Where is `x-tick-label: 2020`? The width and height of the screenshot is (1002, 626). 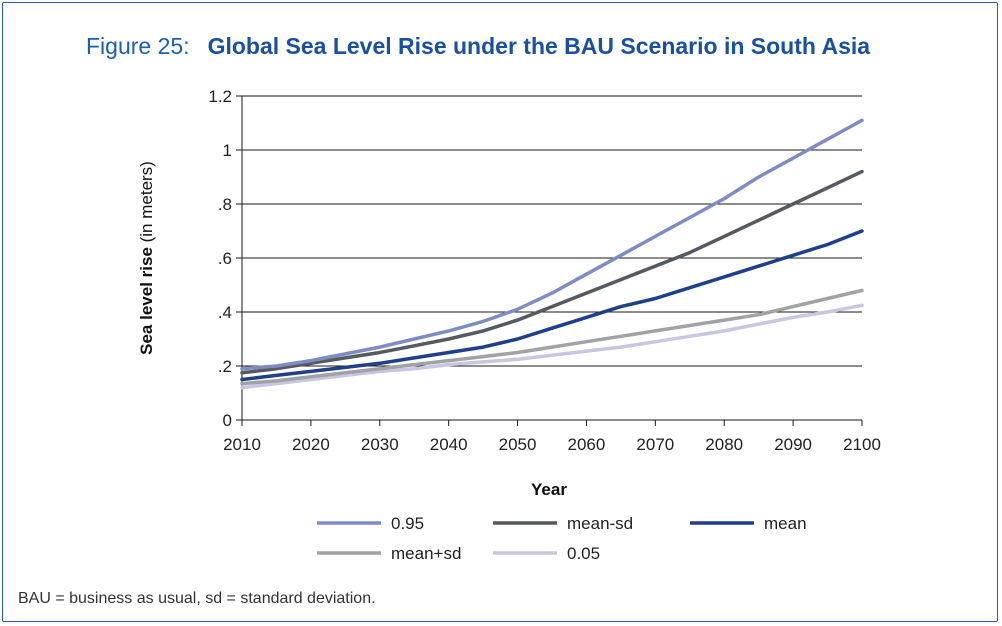
x-tick-label: 2020 is located at coordinates (311, 444).